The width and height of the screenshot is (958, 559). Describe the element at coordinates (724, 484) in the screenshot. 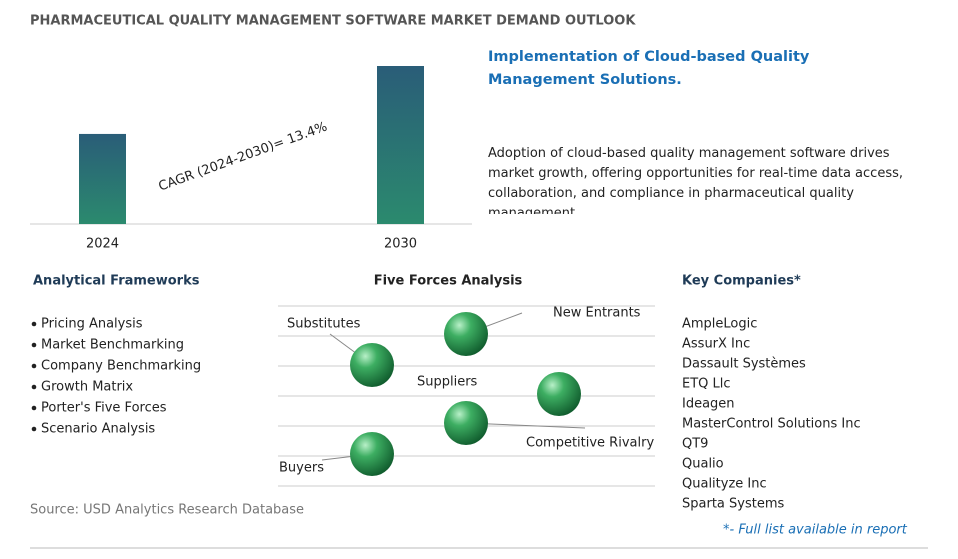

I see `company-item: Qualityze Inc` at that location.